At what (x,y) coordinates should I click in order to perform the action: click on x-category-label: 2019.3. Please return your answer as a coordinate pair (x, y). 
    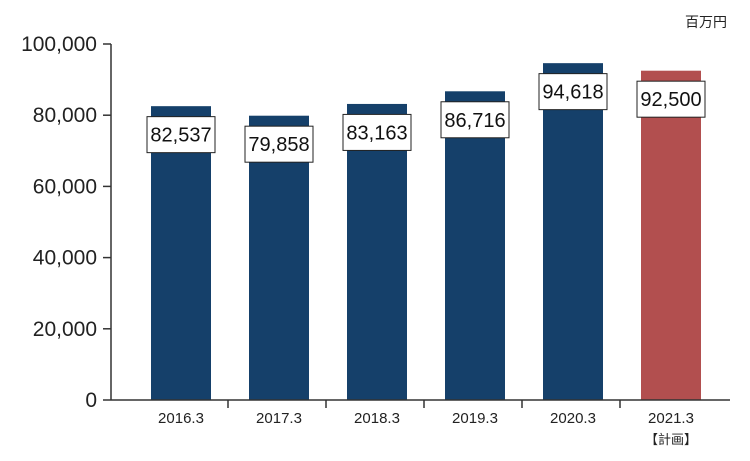
    Looking at the image, I should click on (475, 418).